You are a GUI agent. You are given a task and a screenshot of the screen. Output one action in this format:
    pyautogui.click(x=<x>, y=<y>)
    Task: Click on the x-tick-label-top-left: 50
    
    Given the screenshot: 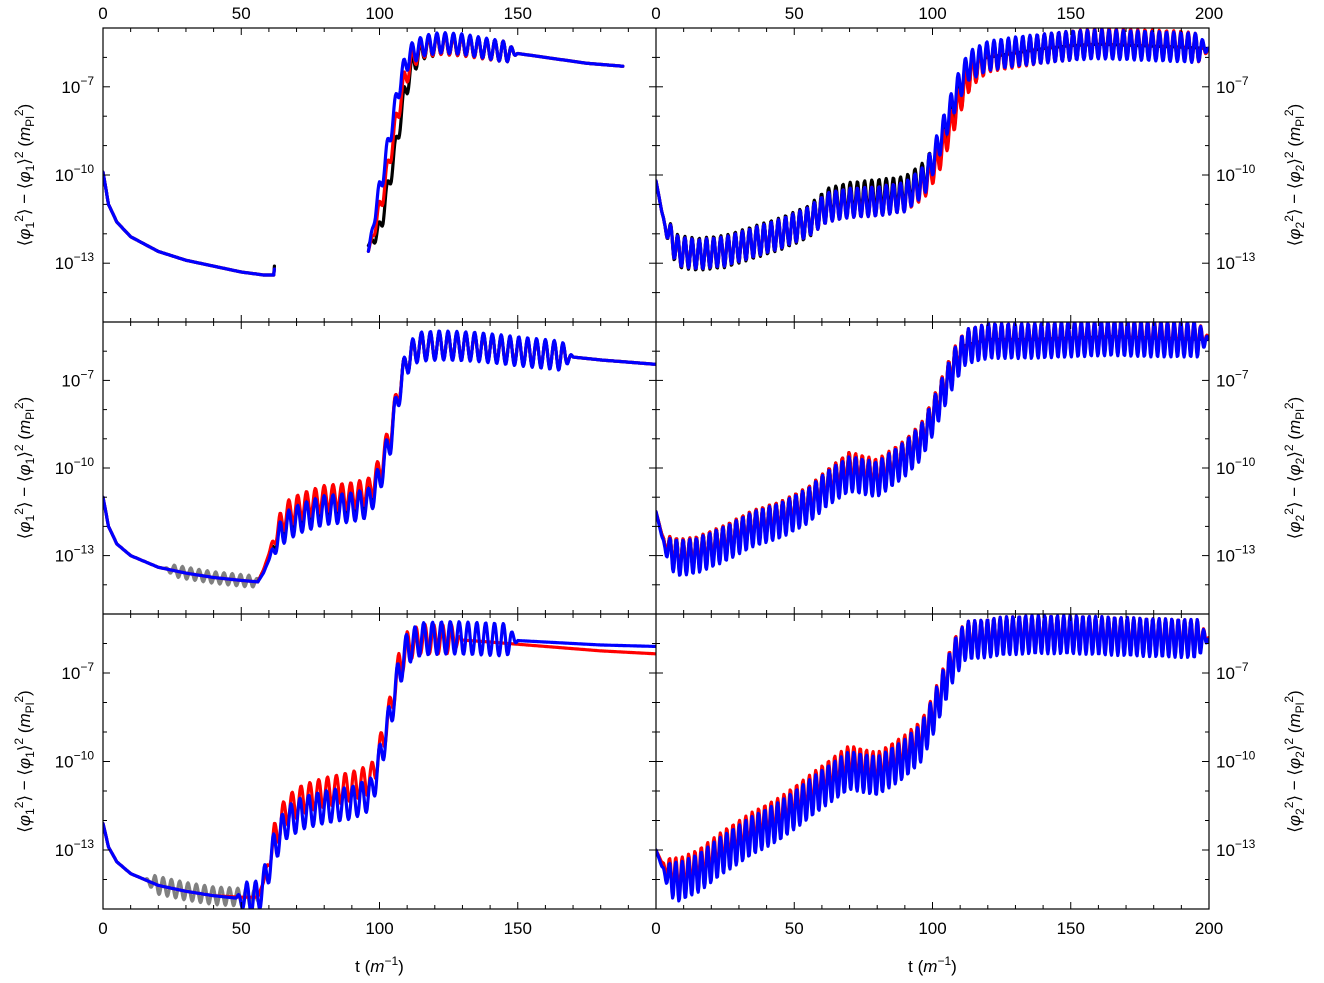 What is the action you would take?
    pyautogui.click(x=241, y=13)
    